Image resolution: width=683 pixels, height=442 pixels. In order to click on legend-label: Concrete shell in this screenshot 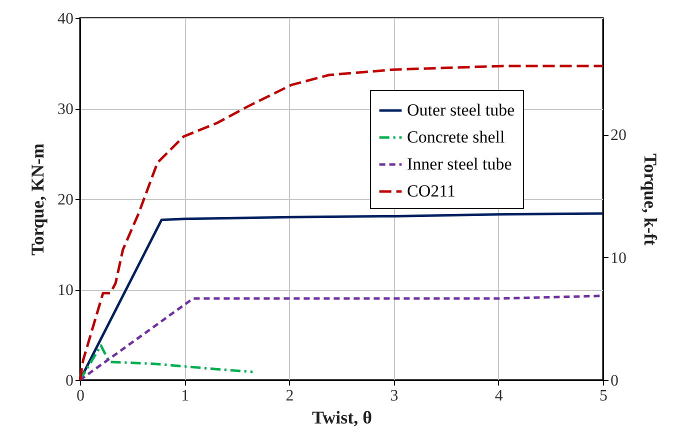, I will do `click(456, 137)`.